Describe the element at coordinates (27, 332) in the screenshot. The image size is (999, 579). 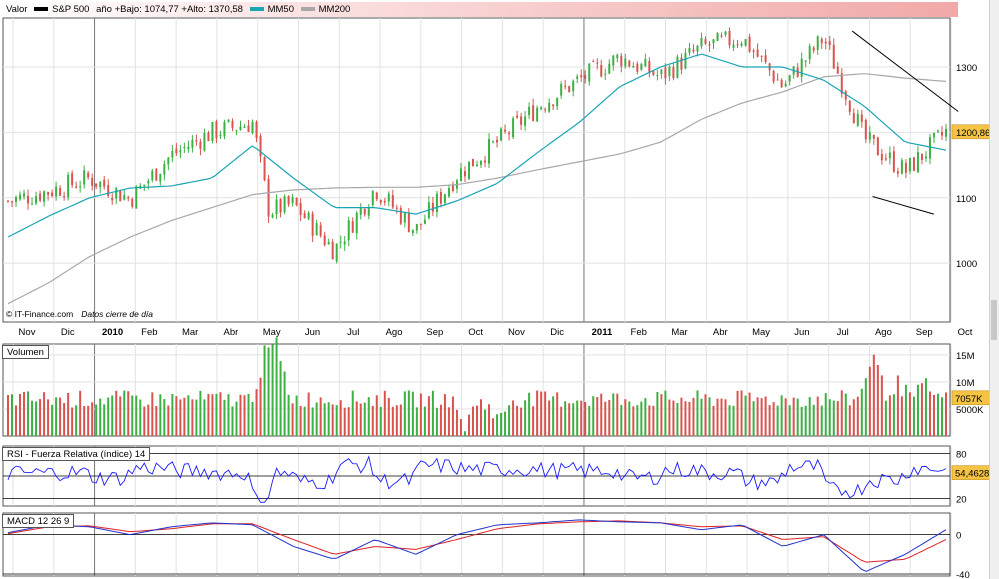
I see `price-x-tick-label: Nov` at that location.